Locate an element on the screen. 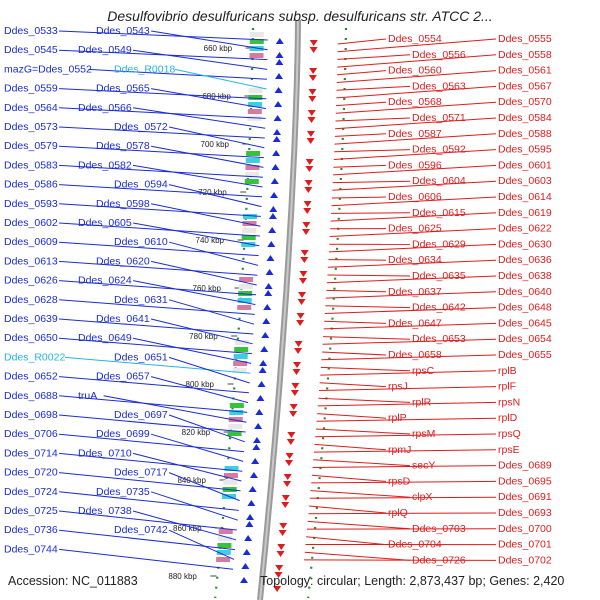  right-gene-label: Ddes_0642 is located at coordinates (439, 308).